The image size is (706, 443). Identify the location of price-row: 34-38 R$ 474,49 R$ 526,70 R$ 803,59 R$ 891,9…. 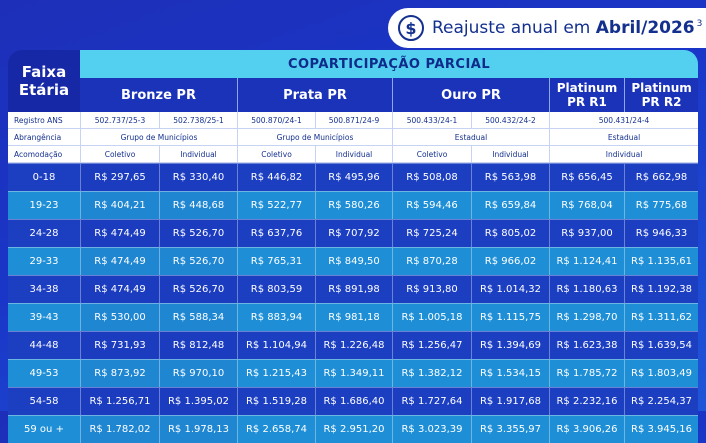
(353, 289).